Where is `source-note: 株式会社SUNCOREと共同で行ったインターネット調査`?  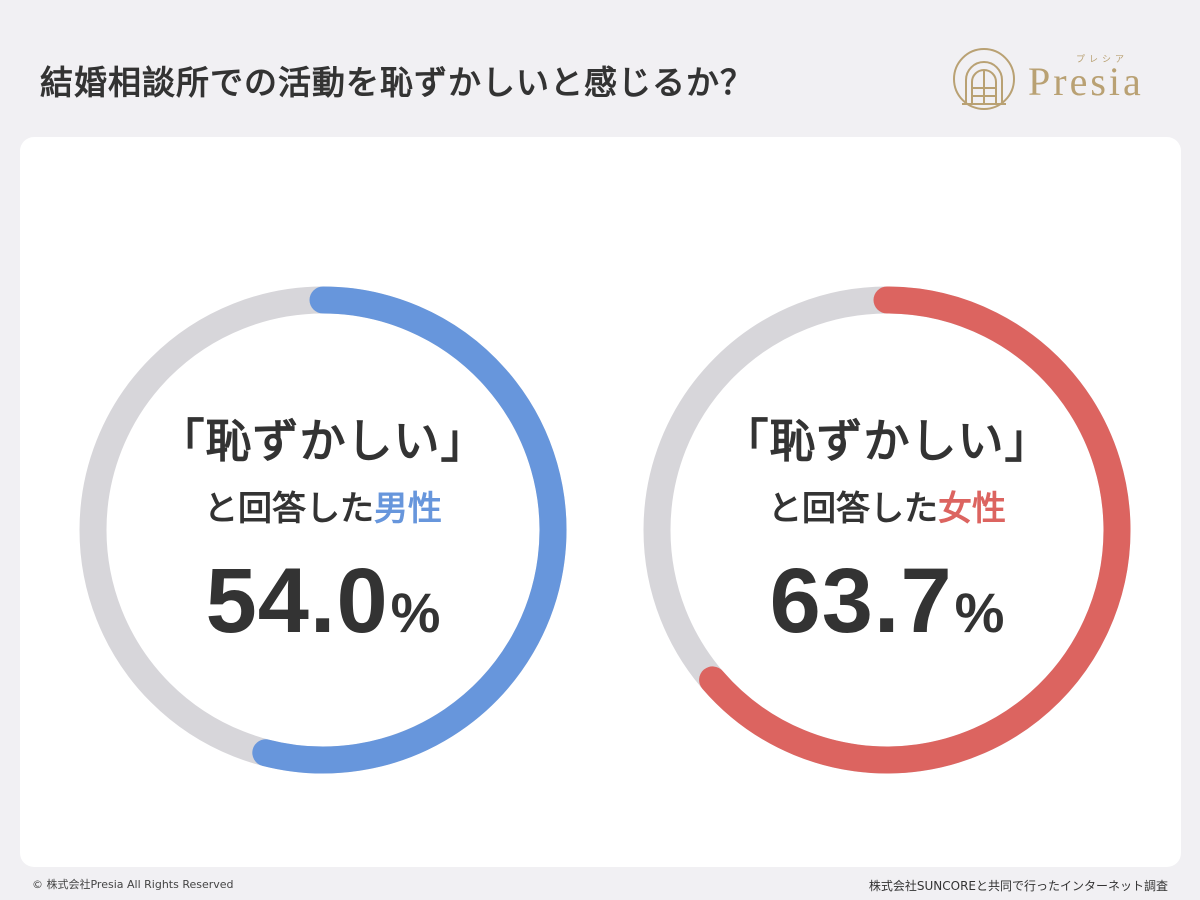 source-note: 株式会社SUNCOREと共同で行ったインターネット調査 is located at coordinates (1018, 886).